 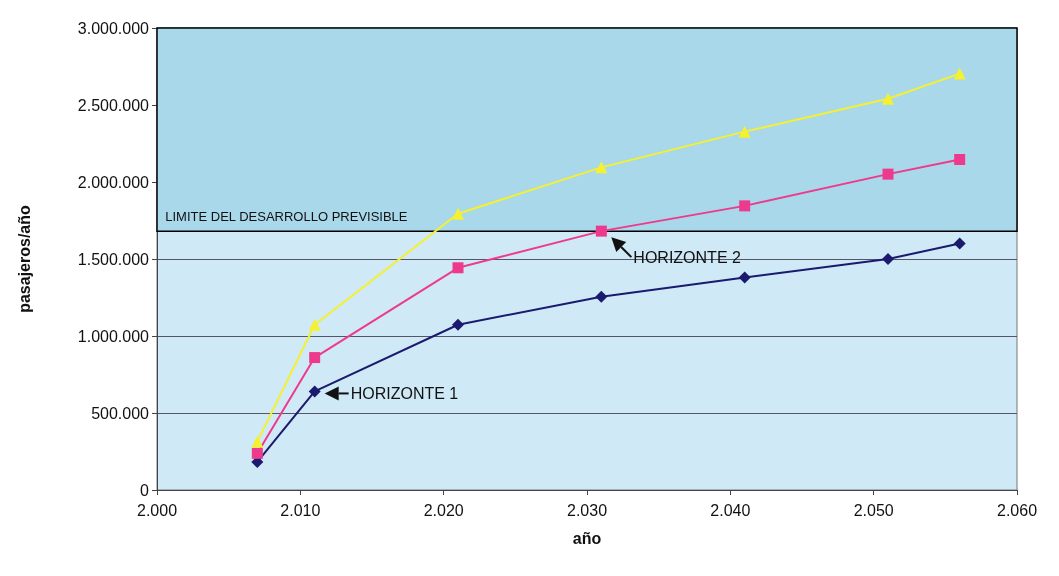 What do you see at coordinates (300, 510) in the screenshot?
I see `x-tick-label: 2.010` at bounding box center [300, 510].